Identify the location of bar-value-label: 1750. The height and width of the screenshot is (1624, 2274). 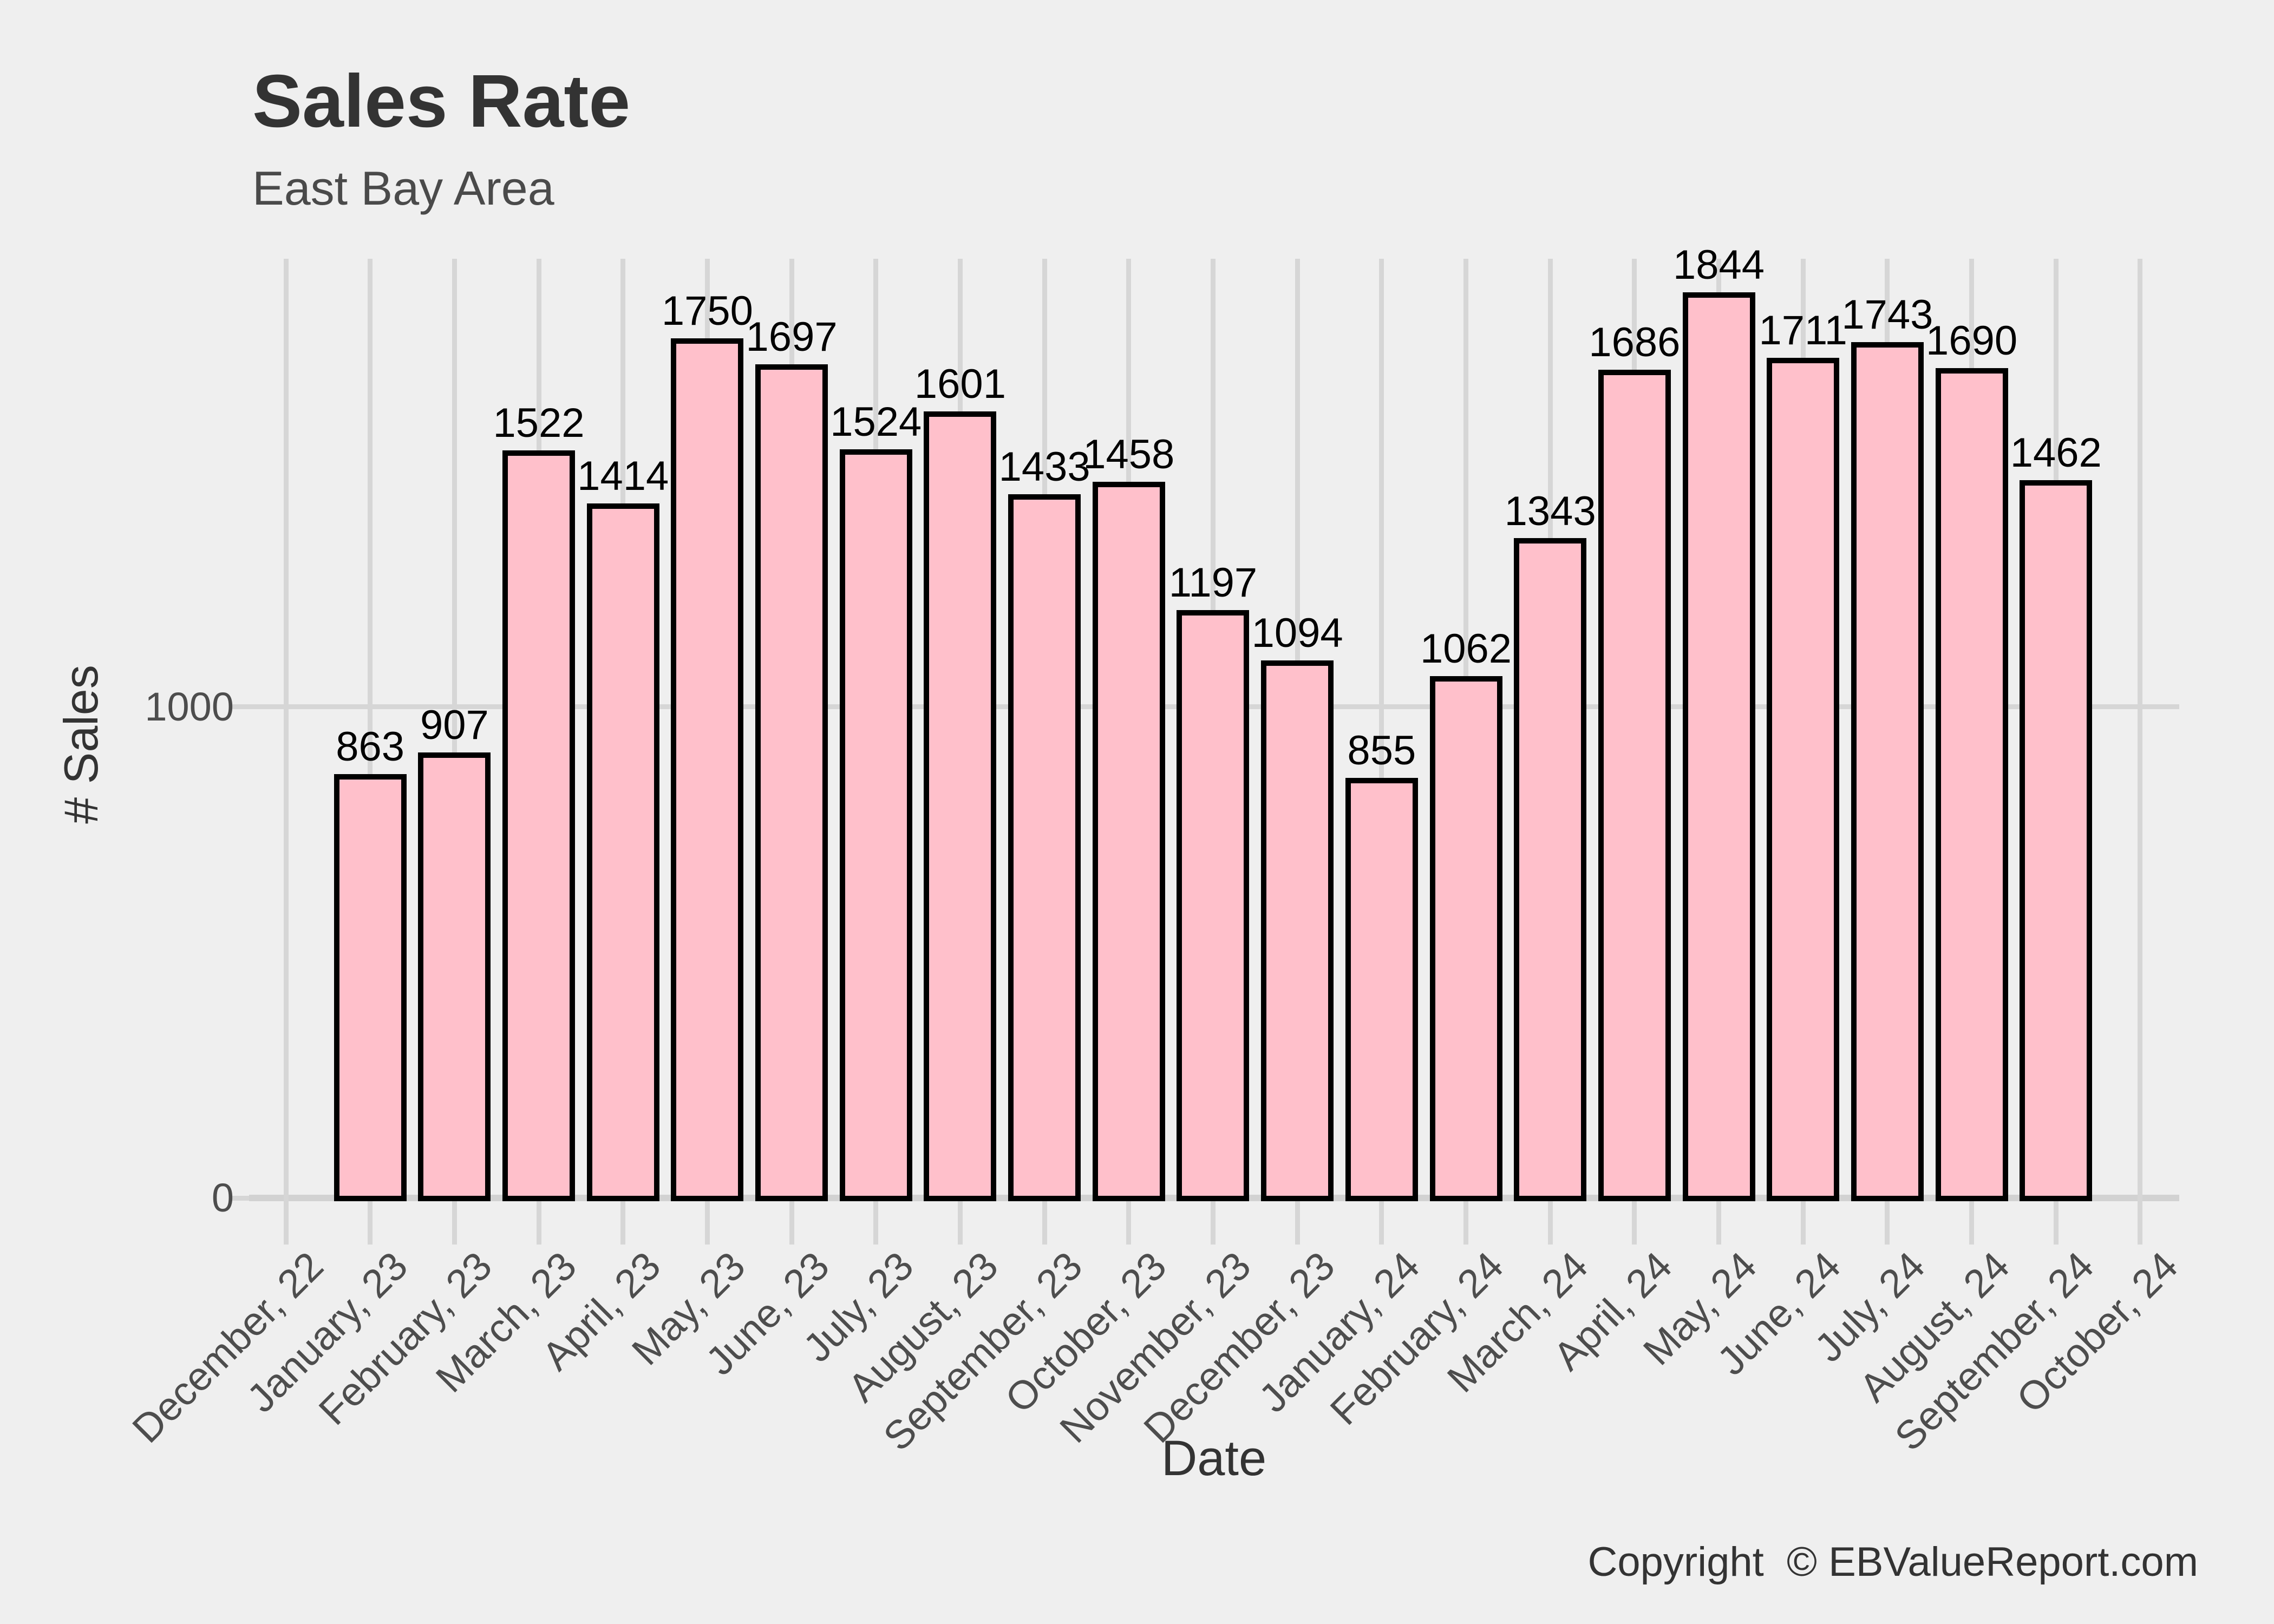
(707, 311).